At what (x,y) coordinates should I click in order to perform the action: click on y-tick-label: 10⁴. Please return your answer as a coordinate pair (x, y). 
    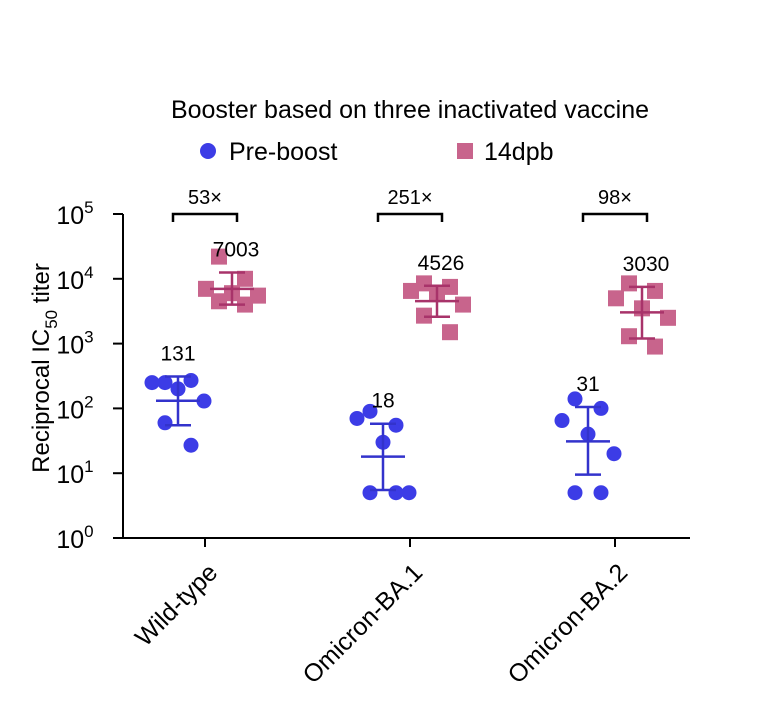
    Looking at the image, I should click on (74, 279).